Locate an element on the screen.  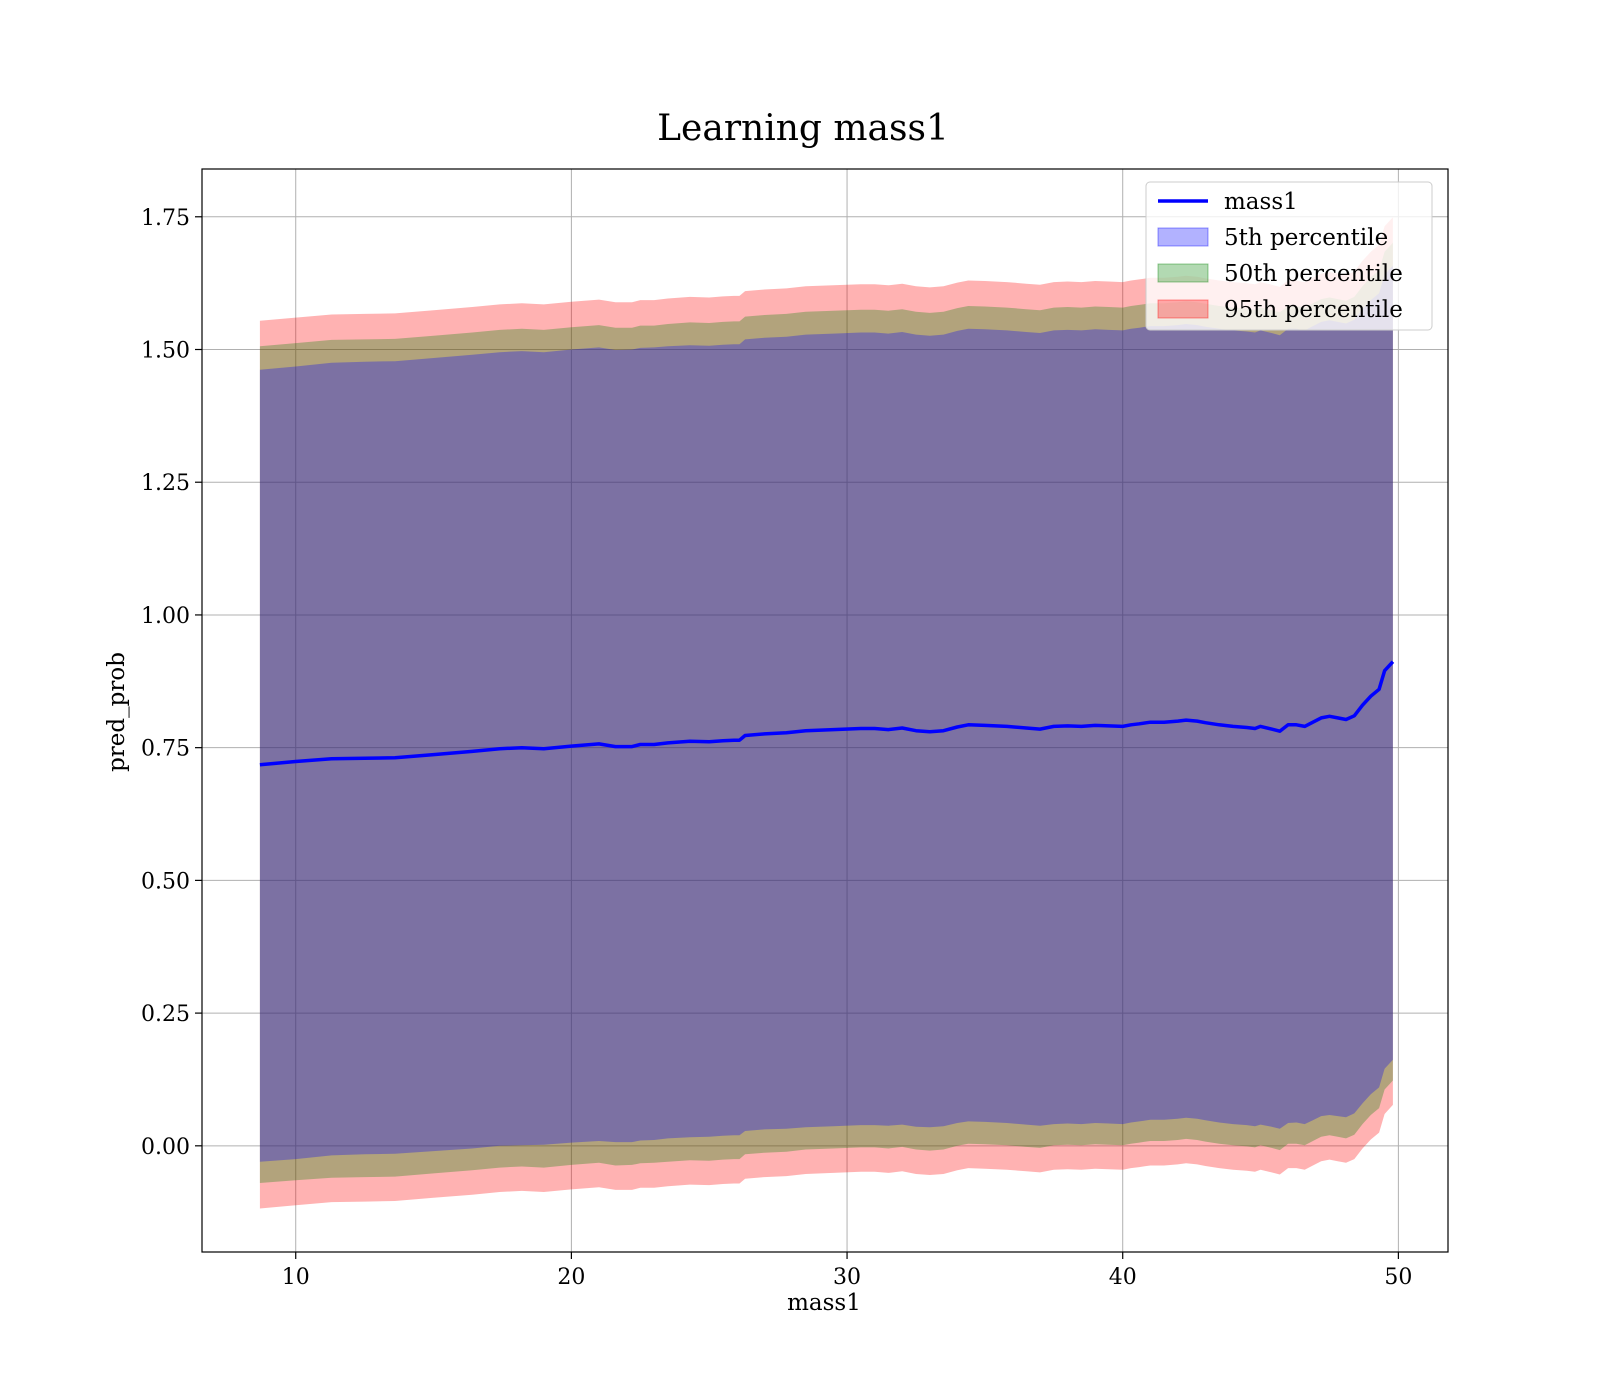
x-tick-label: 40 is located at coordinates (1123, 1277).